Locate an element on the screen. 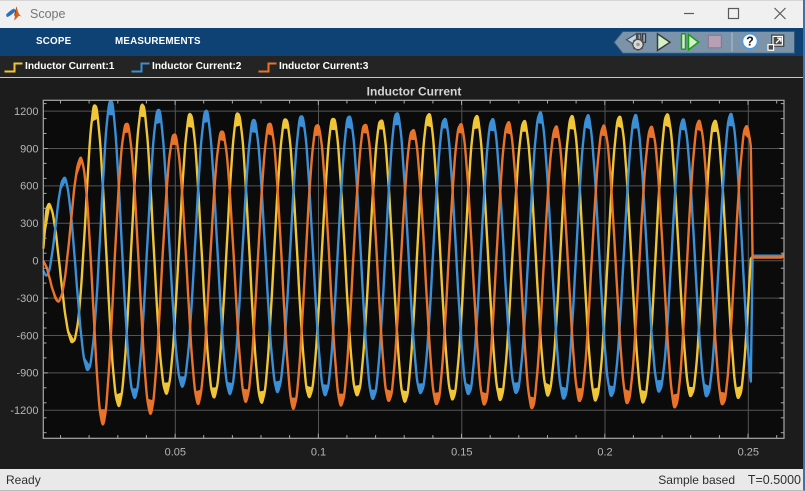  svg-text: -300 is located at coordinates (27, 299).